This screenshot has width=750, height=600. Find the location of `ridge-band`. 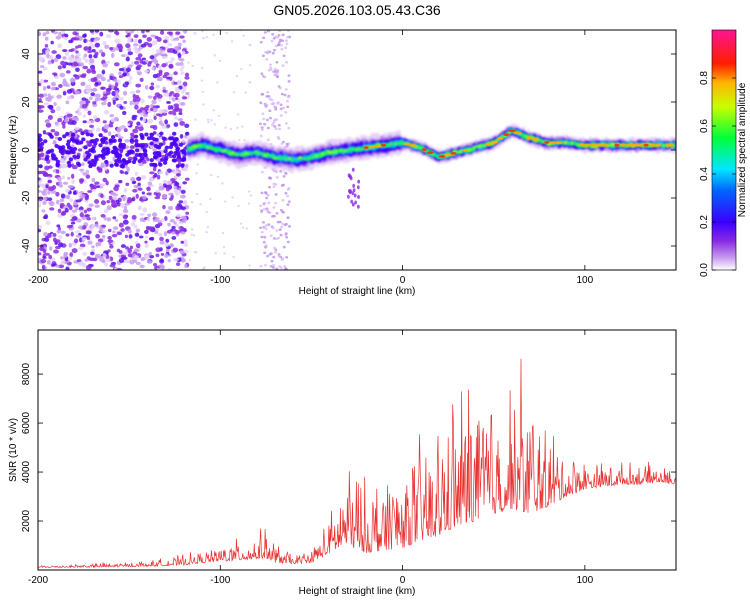

ridge-band is located at coordinates (431, 146).